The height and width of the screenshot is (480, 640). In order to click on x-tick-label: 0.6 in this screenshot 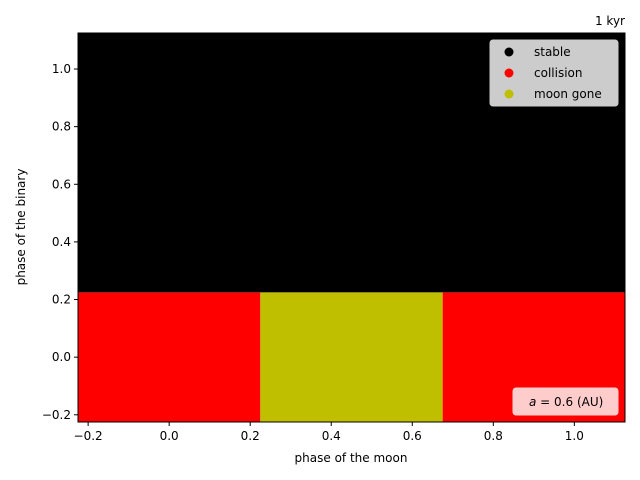, I will do `click(412, 436)`.